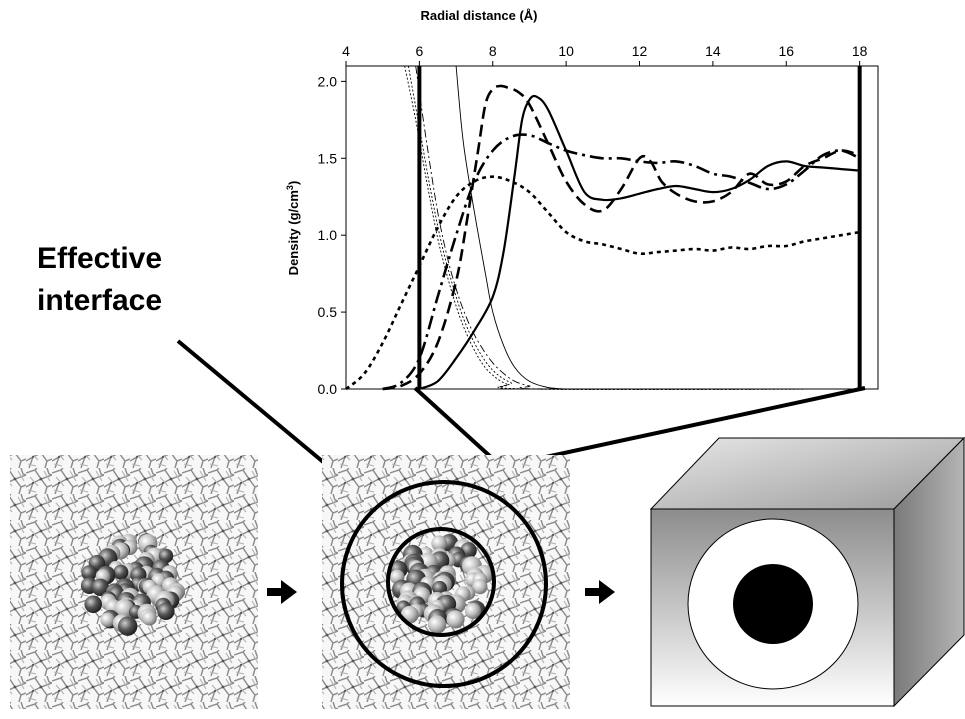 The width and height of the screenshot is (965, 719). I want to click on y-tick-label: 1.0, so click(328, 235).